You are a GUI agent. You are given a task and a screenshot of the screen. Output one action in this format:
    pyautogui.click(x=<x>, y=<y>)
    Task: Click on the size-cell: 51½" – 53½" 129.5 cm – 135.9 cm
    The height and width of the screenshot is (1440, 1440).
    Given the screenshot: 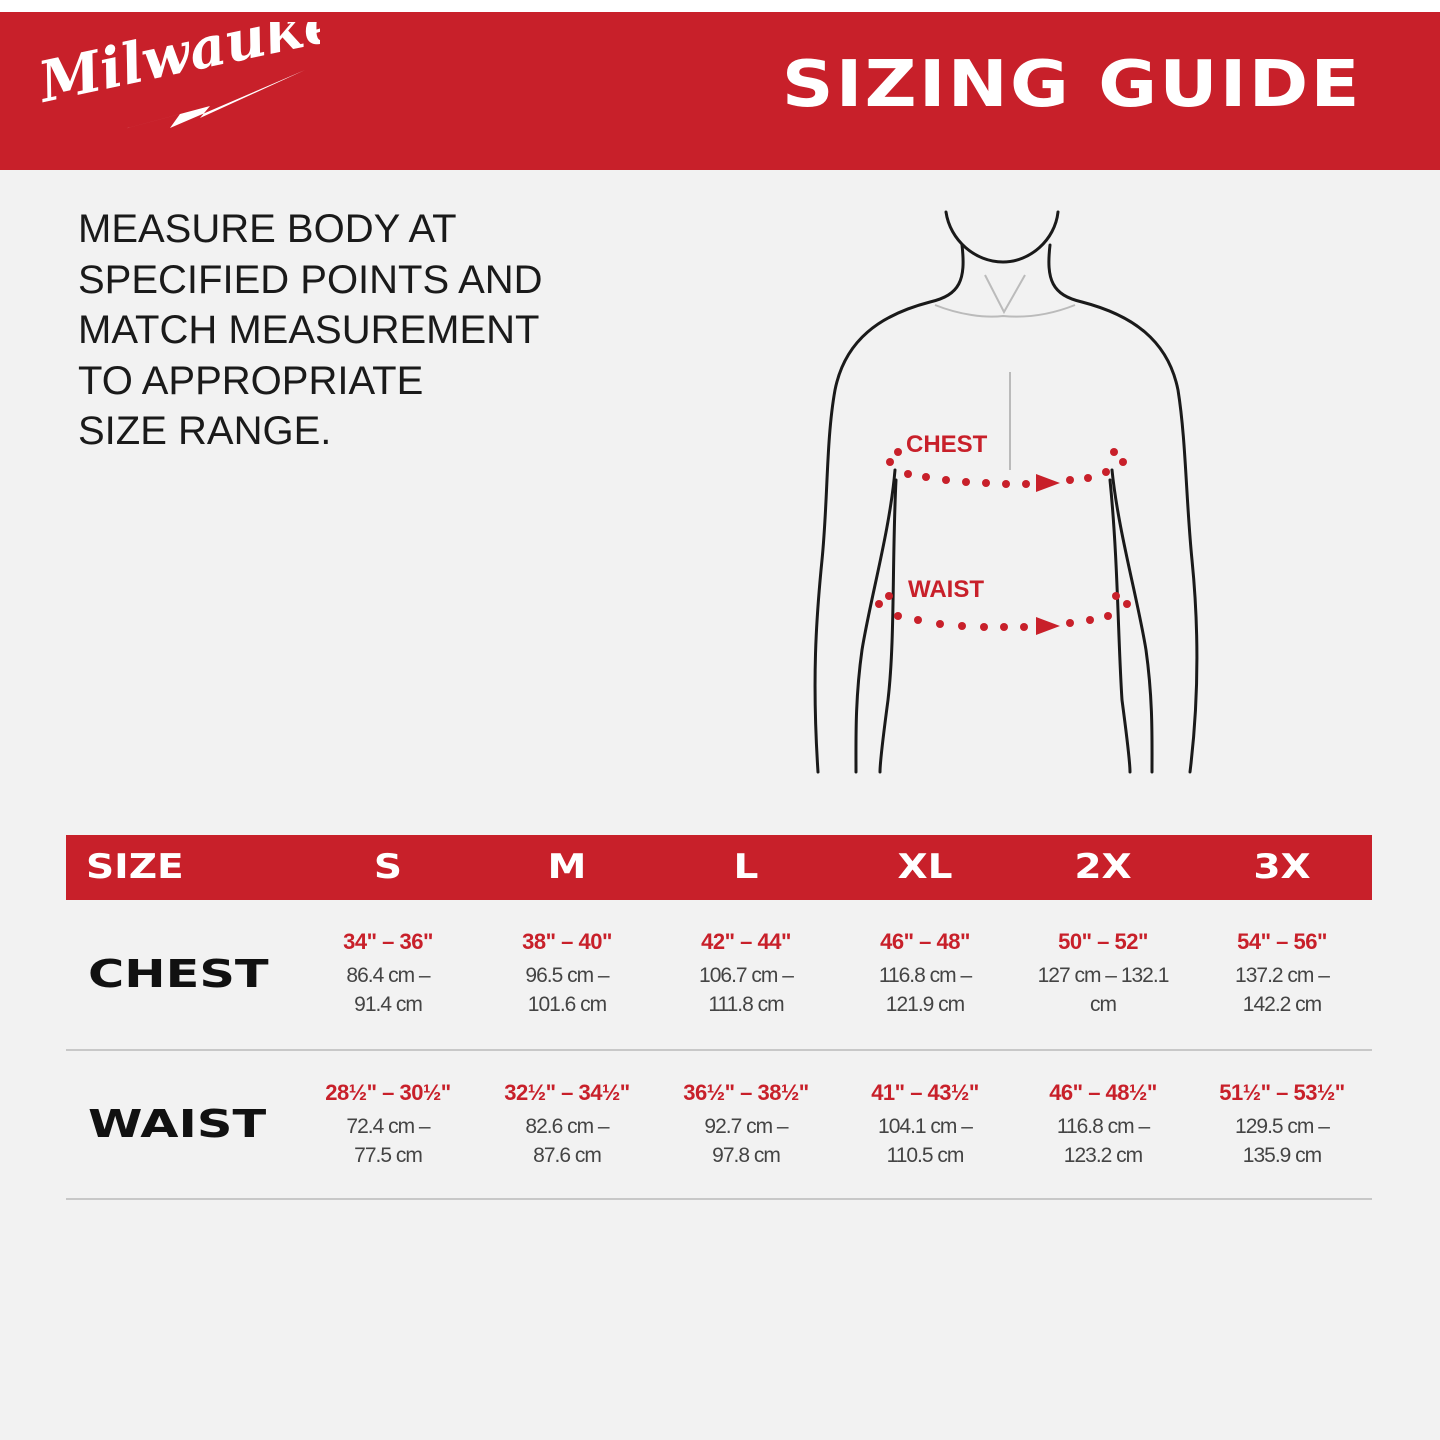 What is the action you would take?
    pyautogui.click(x=1282, y=1125)
    